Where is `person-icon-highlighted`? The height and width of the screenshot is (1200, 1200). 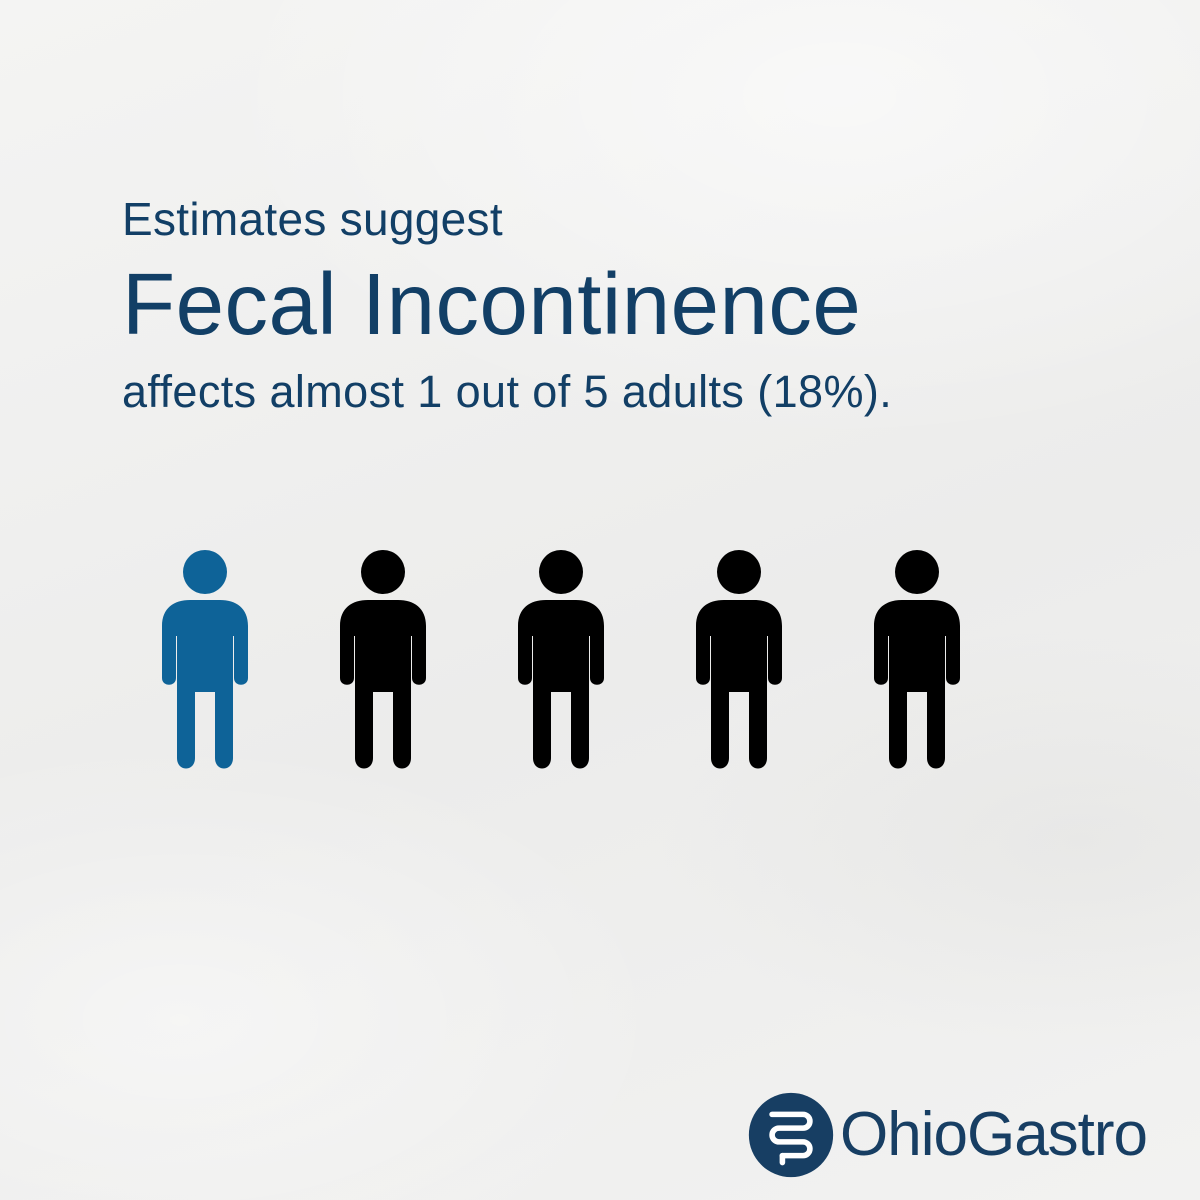
person-icon-highlighted is located at coordinates (205, 661).